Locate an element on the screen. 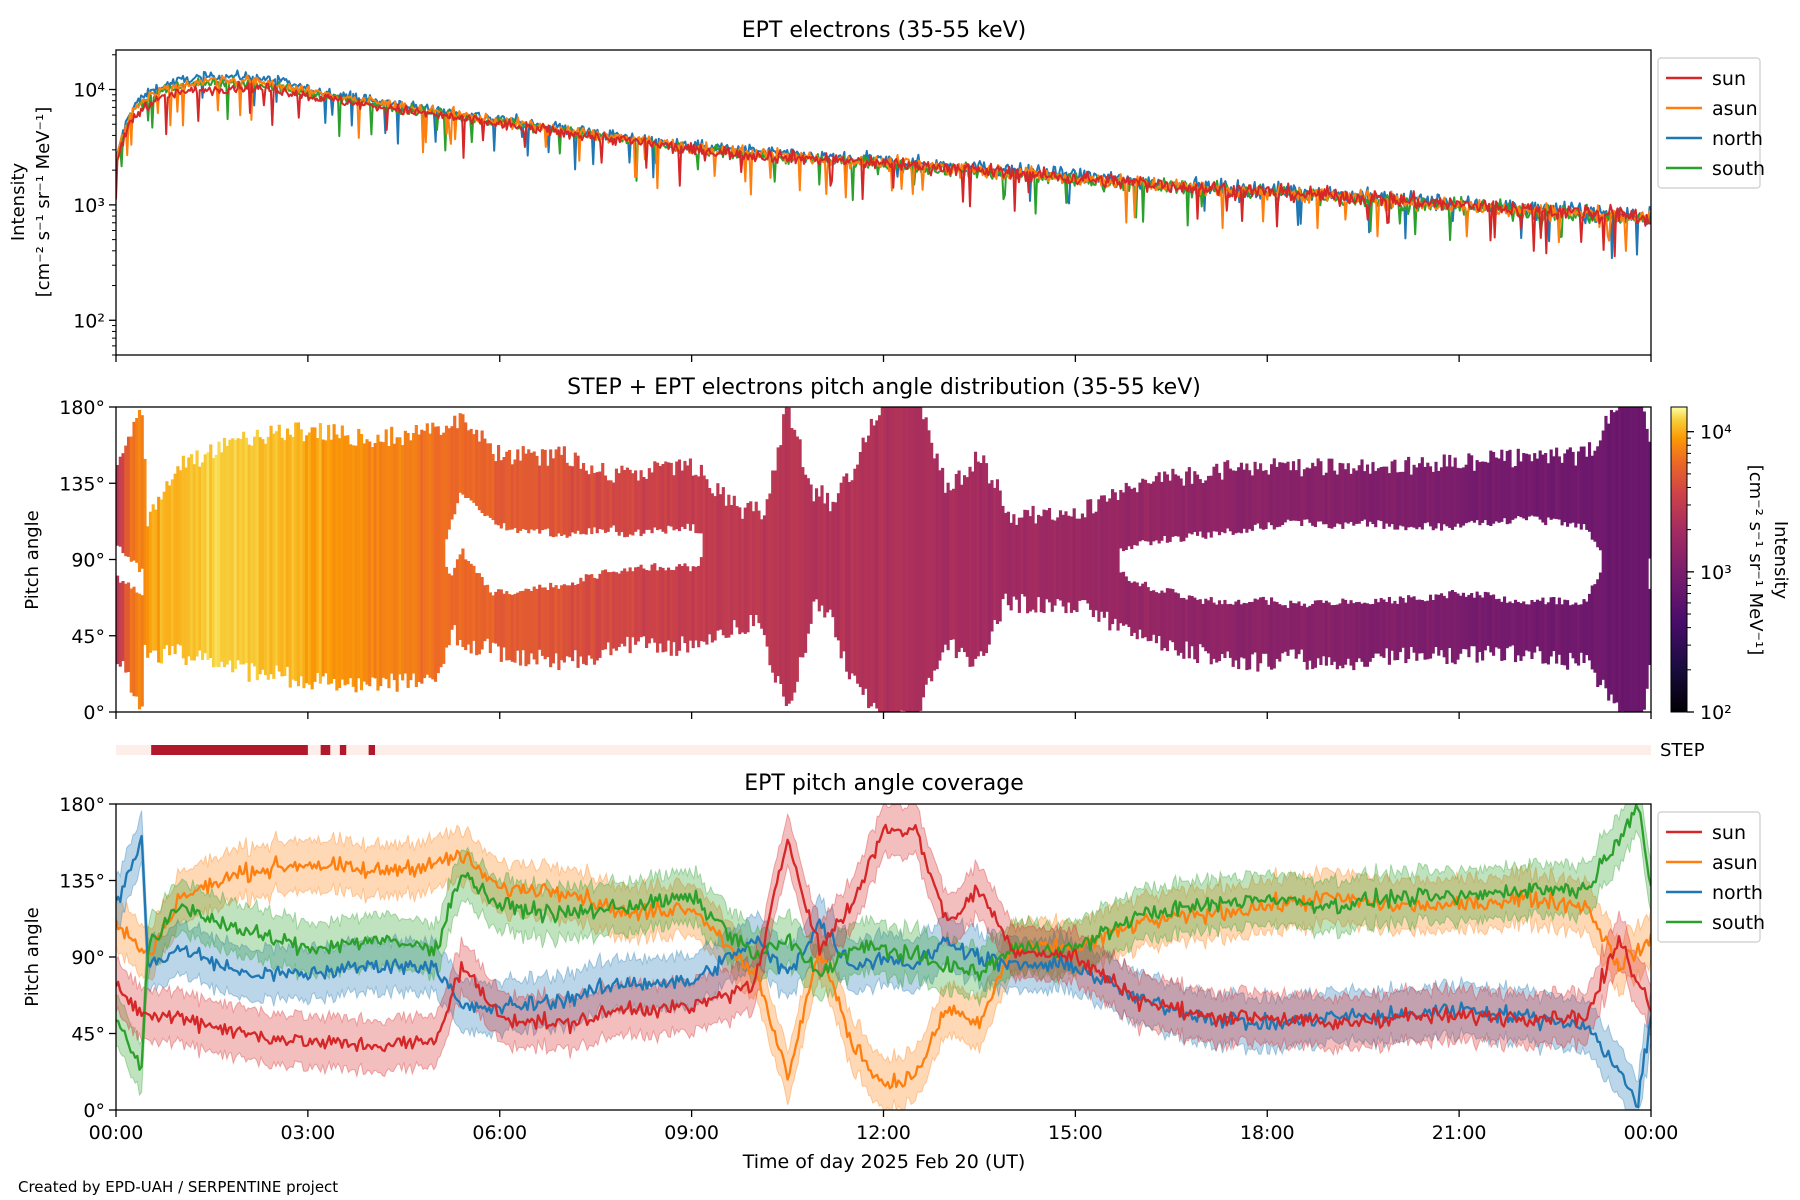  colorbar-label-line2: [cm⁻² s⁻¹ sr⁻¹ MeV⁻¹] is located at coordinates (1755, 560).